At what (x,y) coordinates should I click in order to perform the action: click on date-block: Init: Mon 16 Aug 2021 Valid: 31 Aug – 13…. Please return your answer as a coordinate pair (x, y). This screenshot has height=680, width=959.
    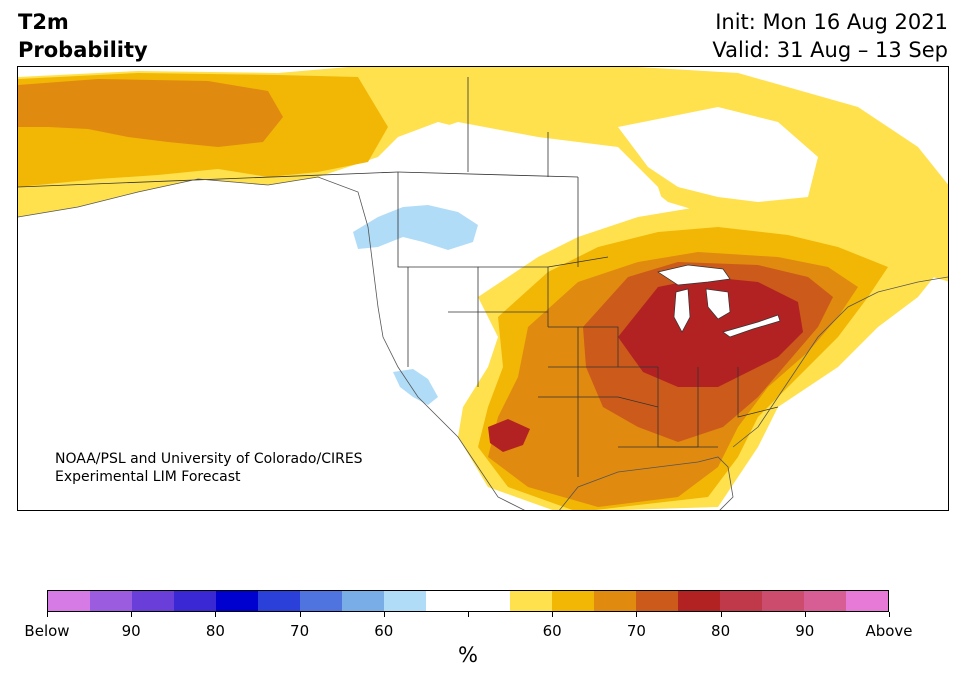
    Looking at the image, I should click on (830, 36).